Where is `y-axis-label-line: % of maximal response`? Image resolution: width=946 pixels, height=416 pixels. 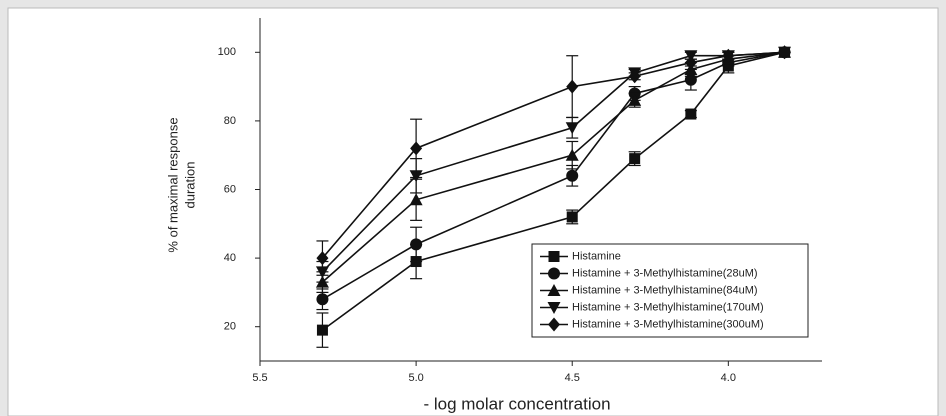
y-axis-label-line: % of maximal response is located at coordinates (172, 184).